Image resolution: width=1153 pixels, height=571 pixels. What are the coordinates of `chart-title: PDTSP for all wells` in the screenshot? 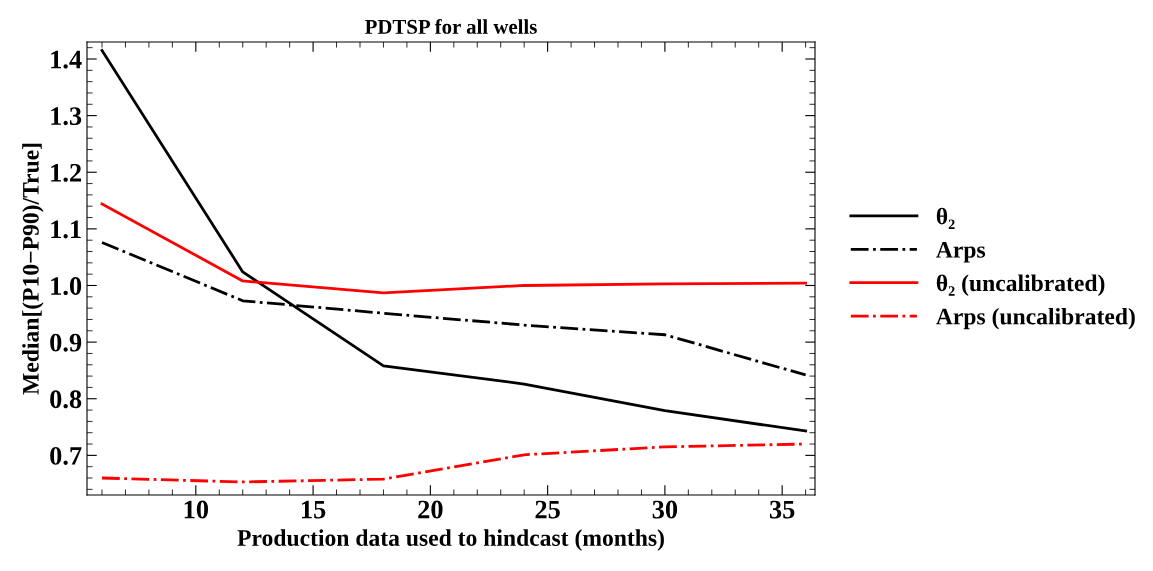 It's located at (451, 26).